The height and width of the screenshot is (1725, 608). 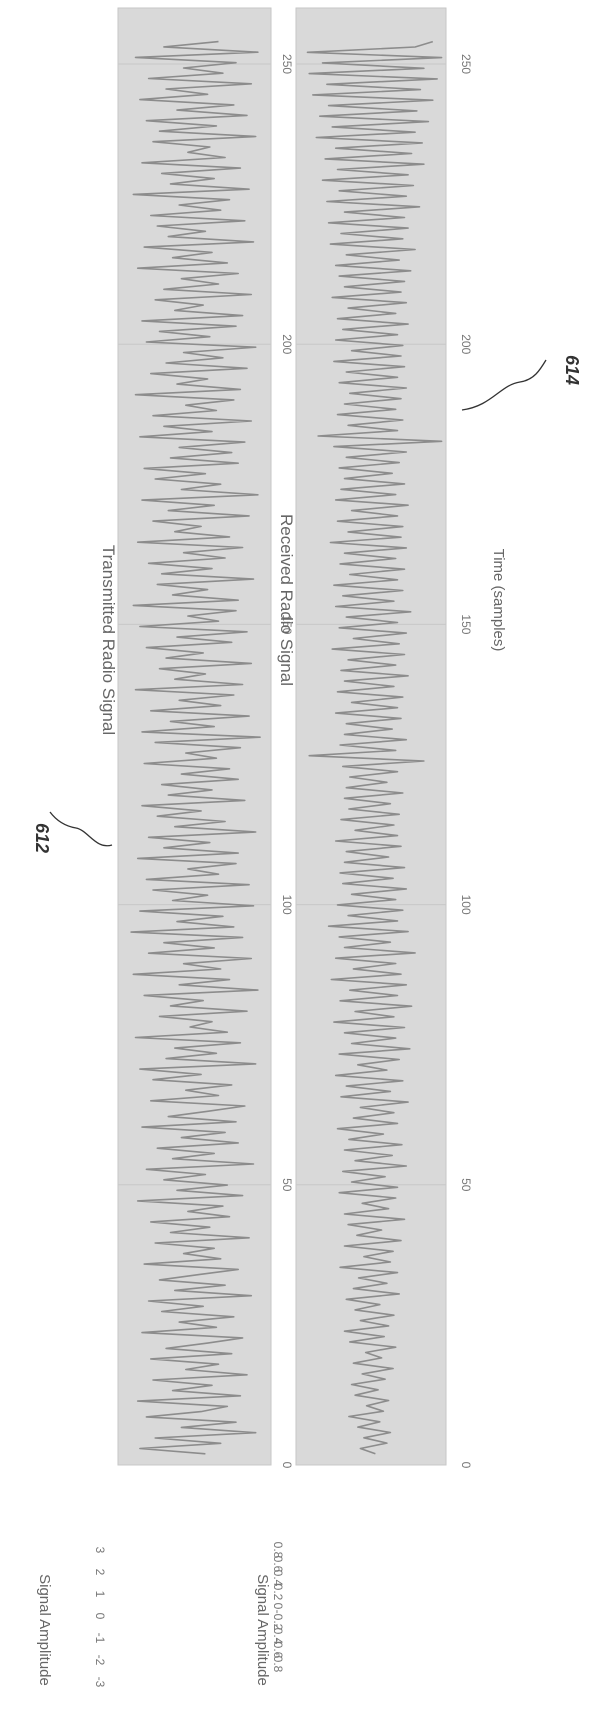 I want to click on ref-612-group: 612, so click(x=72, y=832).